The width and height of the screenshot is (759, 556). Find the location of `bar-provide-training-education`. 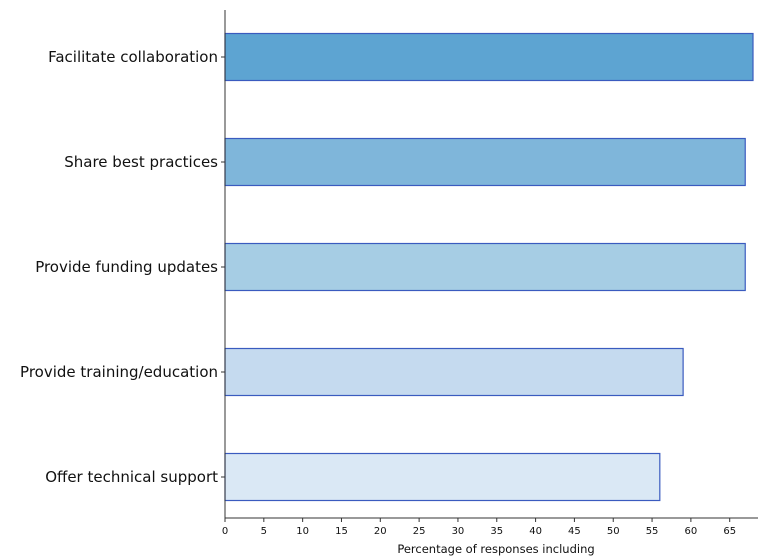

bar-provide-training-education is located at coordinates (454, 372).